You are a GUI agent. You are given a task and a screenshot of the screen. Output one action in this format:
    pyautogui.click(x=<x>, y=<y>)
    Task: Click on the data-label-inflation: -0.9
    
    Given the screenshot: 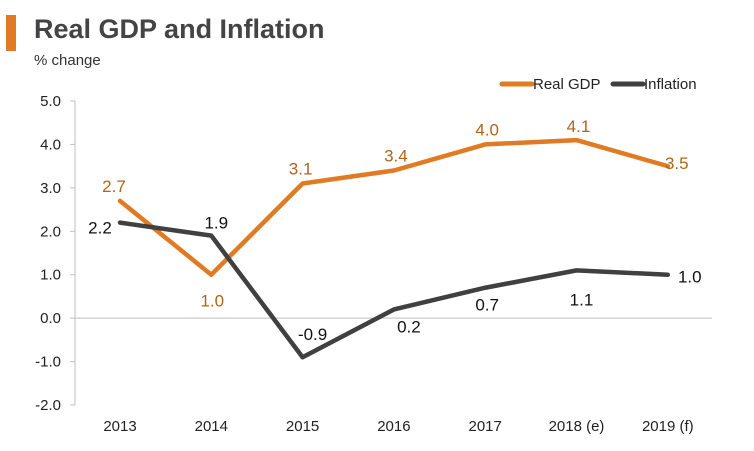 What is the action you would take?
    pyautogui.click(x=312, y=334)
    